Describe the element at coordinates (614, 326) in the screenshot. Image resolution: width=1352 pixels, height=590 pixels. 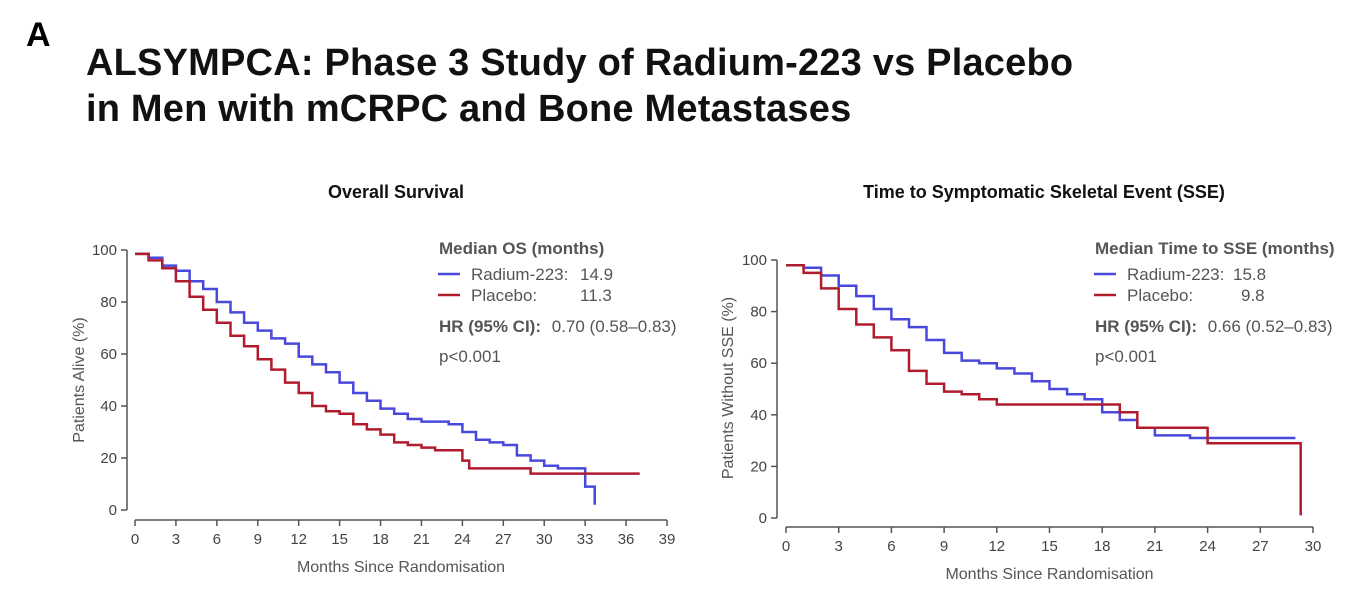
I see `hazard-ratio-value: 0.70 (0.58–0.83)` at that location.